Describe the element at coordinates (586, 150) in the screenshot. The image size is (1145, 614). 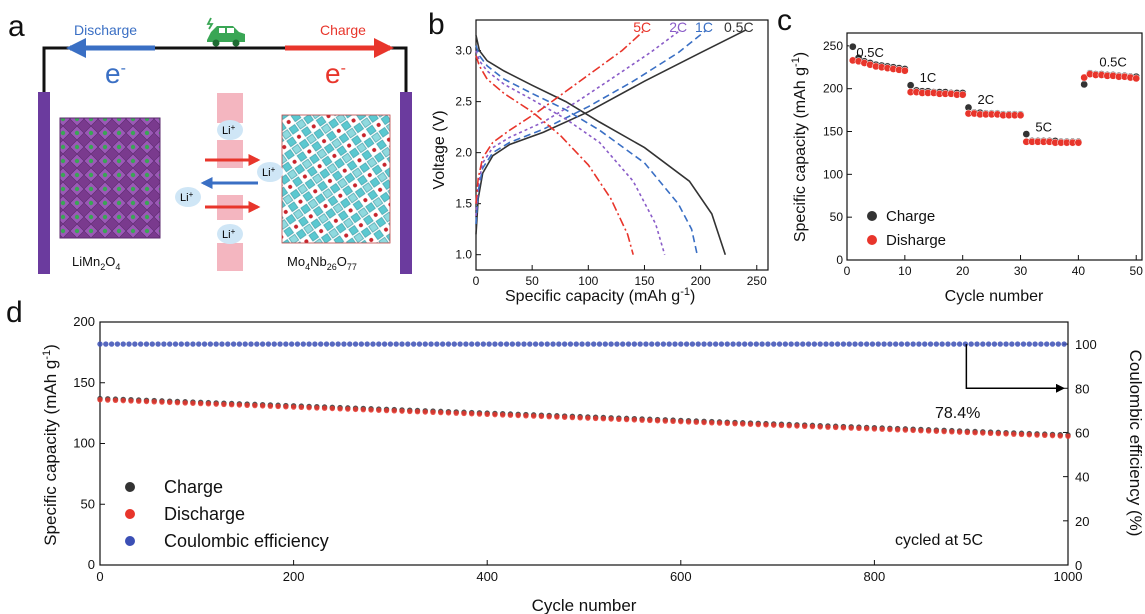
I see `series-1C-discharge` at that location.